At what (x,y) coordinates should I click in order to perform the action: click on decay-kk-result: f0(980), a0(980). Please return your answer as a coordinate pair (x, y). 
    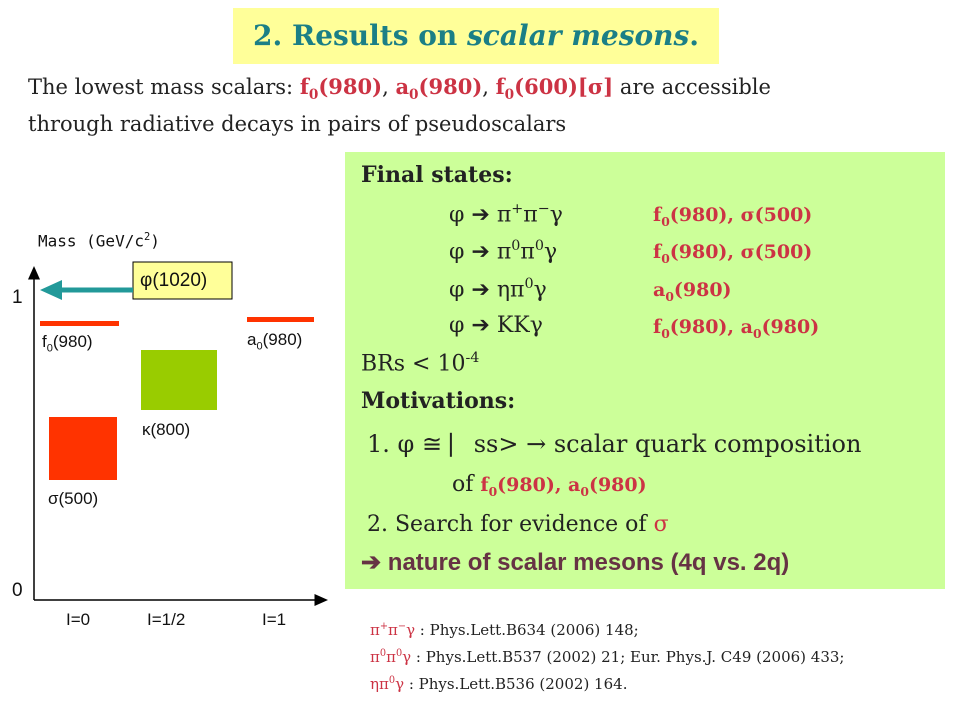
    Looking at the image, I should click on (736, 328).